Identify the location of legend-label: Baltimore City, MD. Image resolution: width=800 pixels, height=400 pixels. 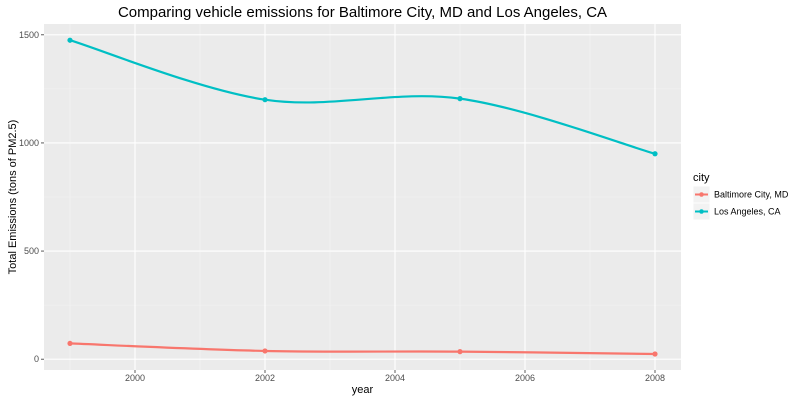
(751, 195).